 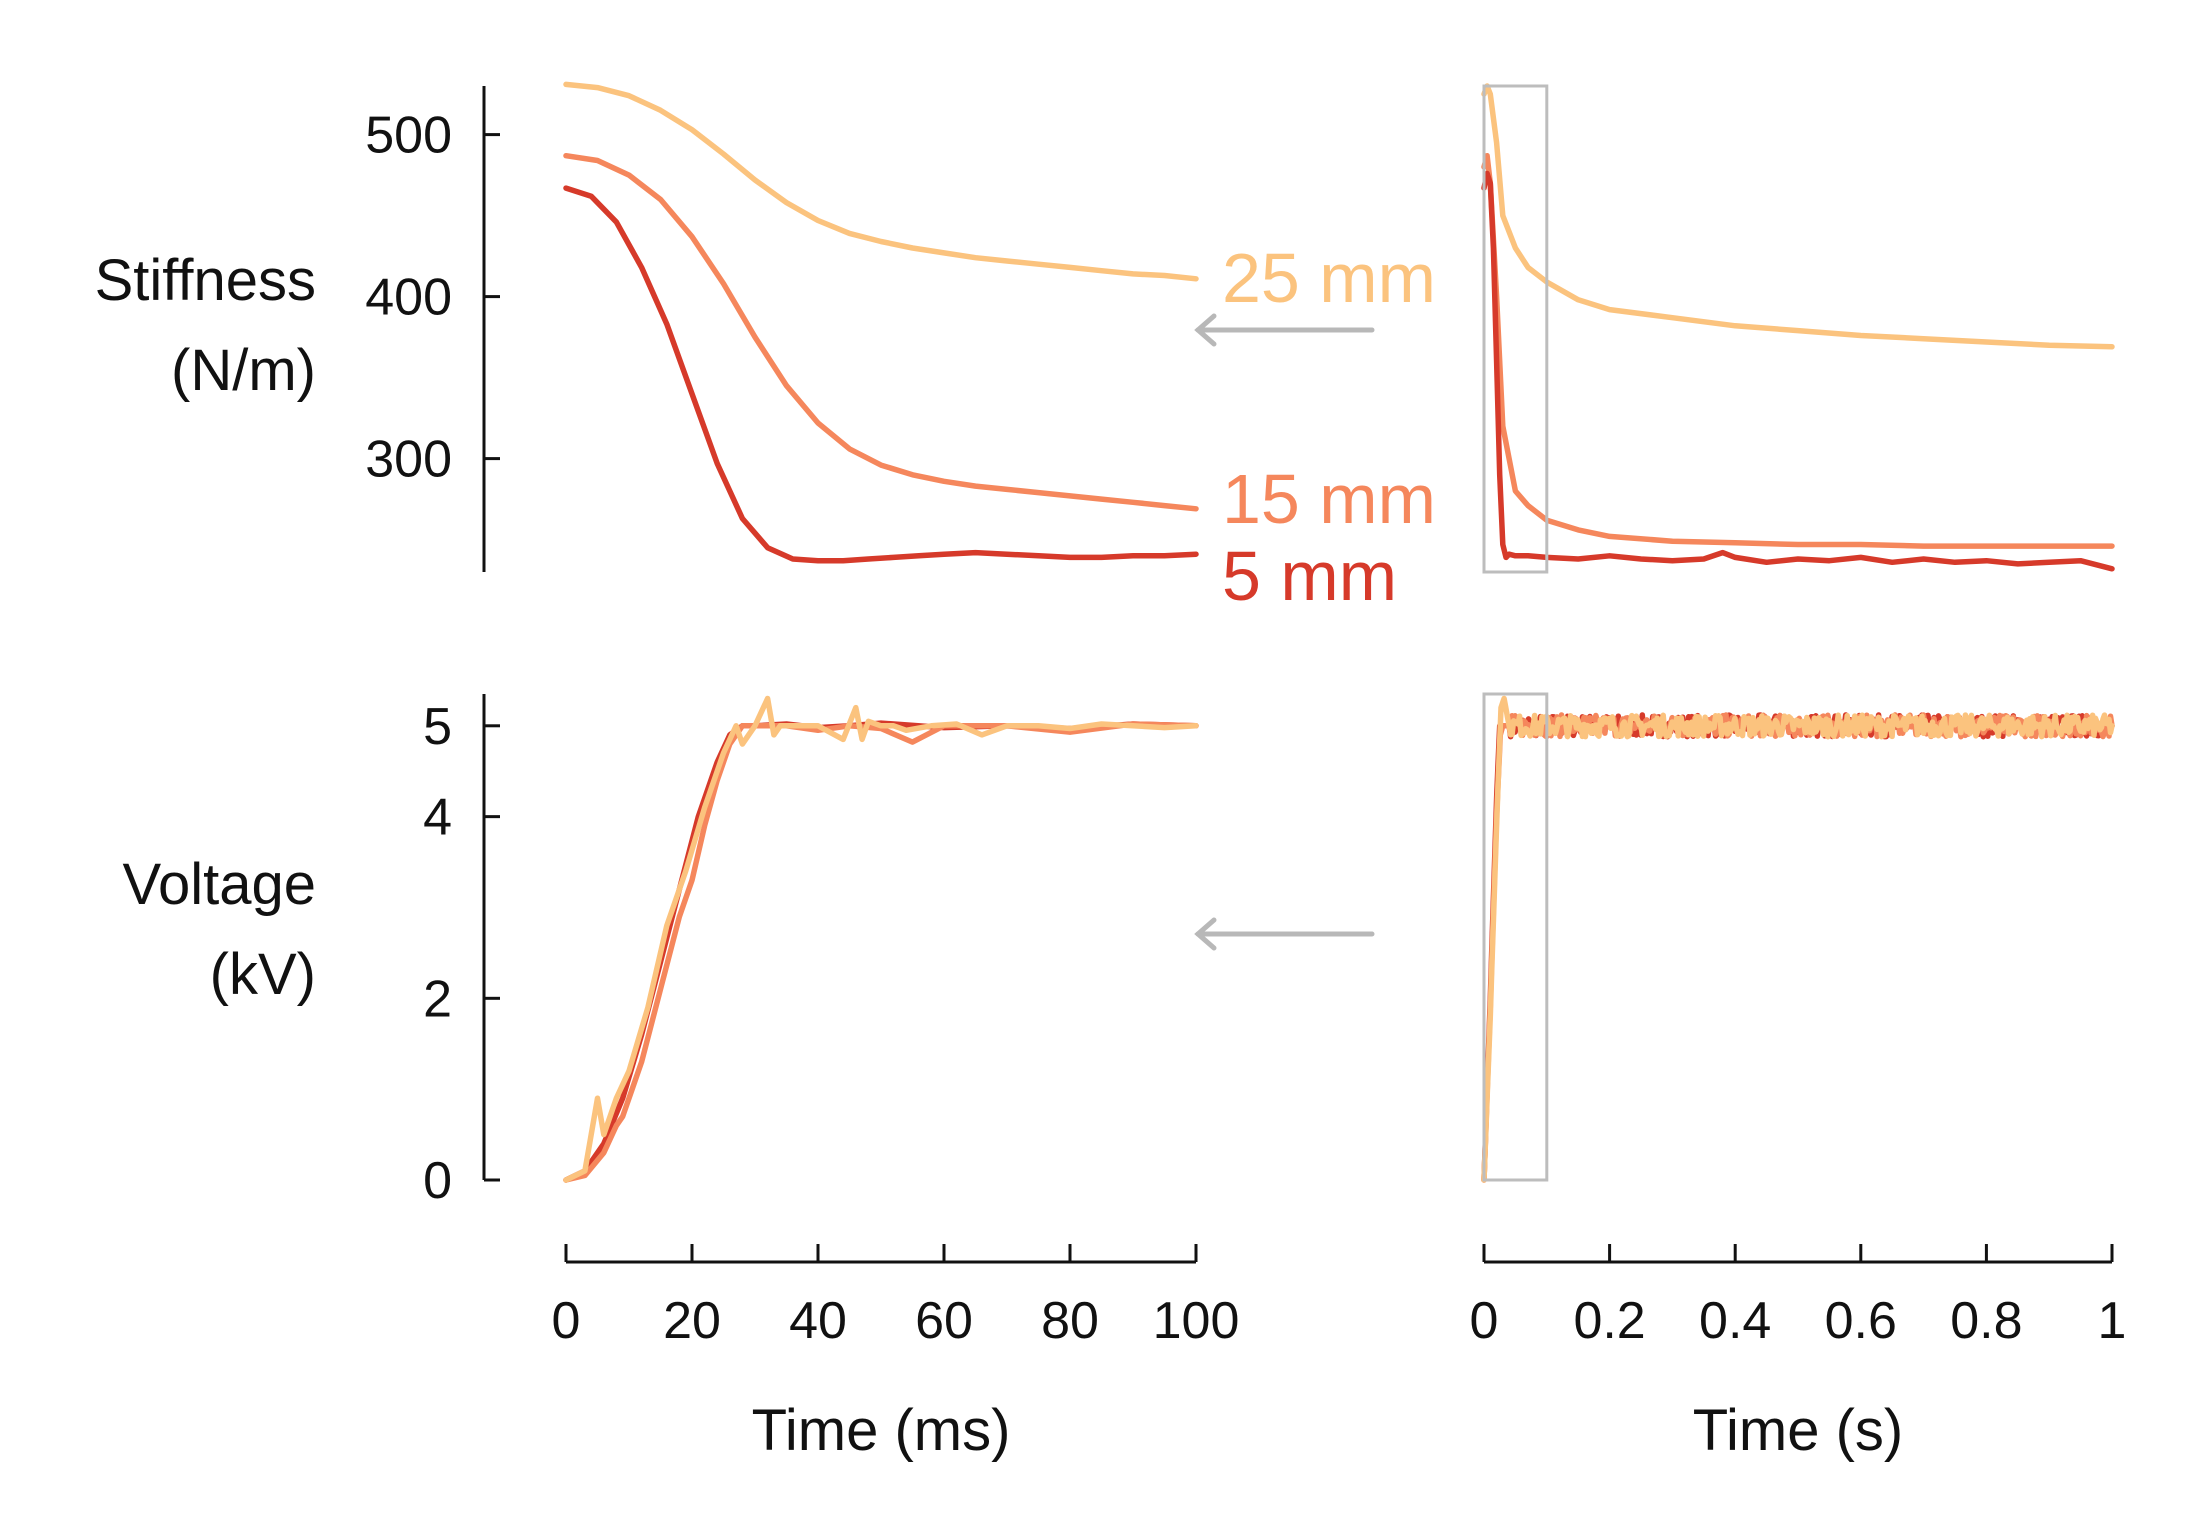 What do you see at coordinates (1309, 576) in the screenshot?
I see `series-label-5mm: 5 mm` at bounding box center [1309, 576].